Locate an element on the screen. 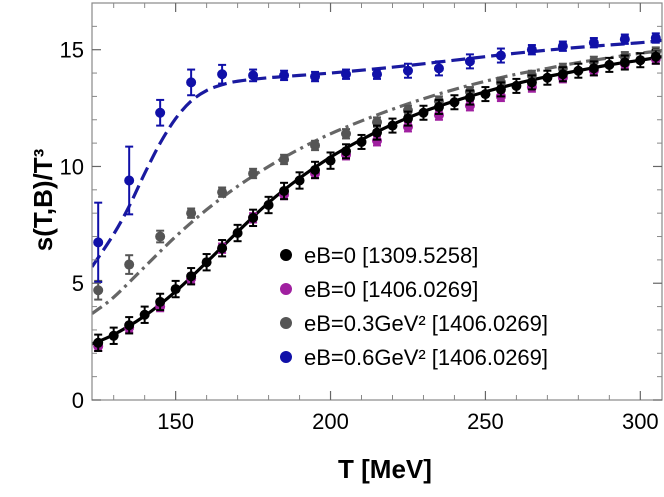  x-tick-label: 200 is located at coordinates (330, 421).